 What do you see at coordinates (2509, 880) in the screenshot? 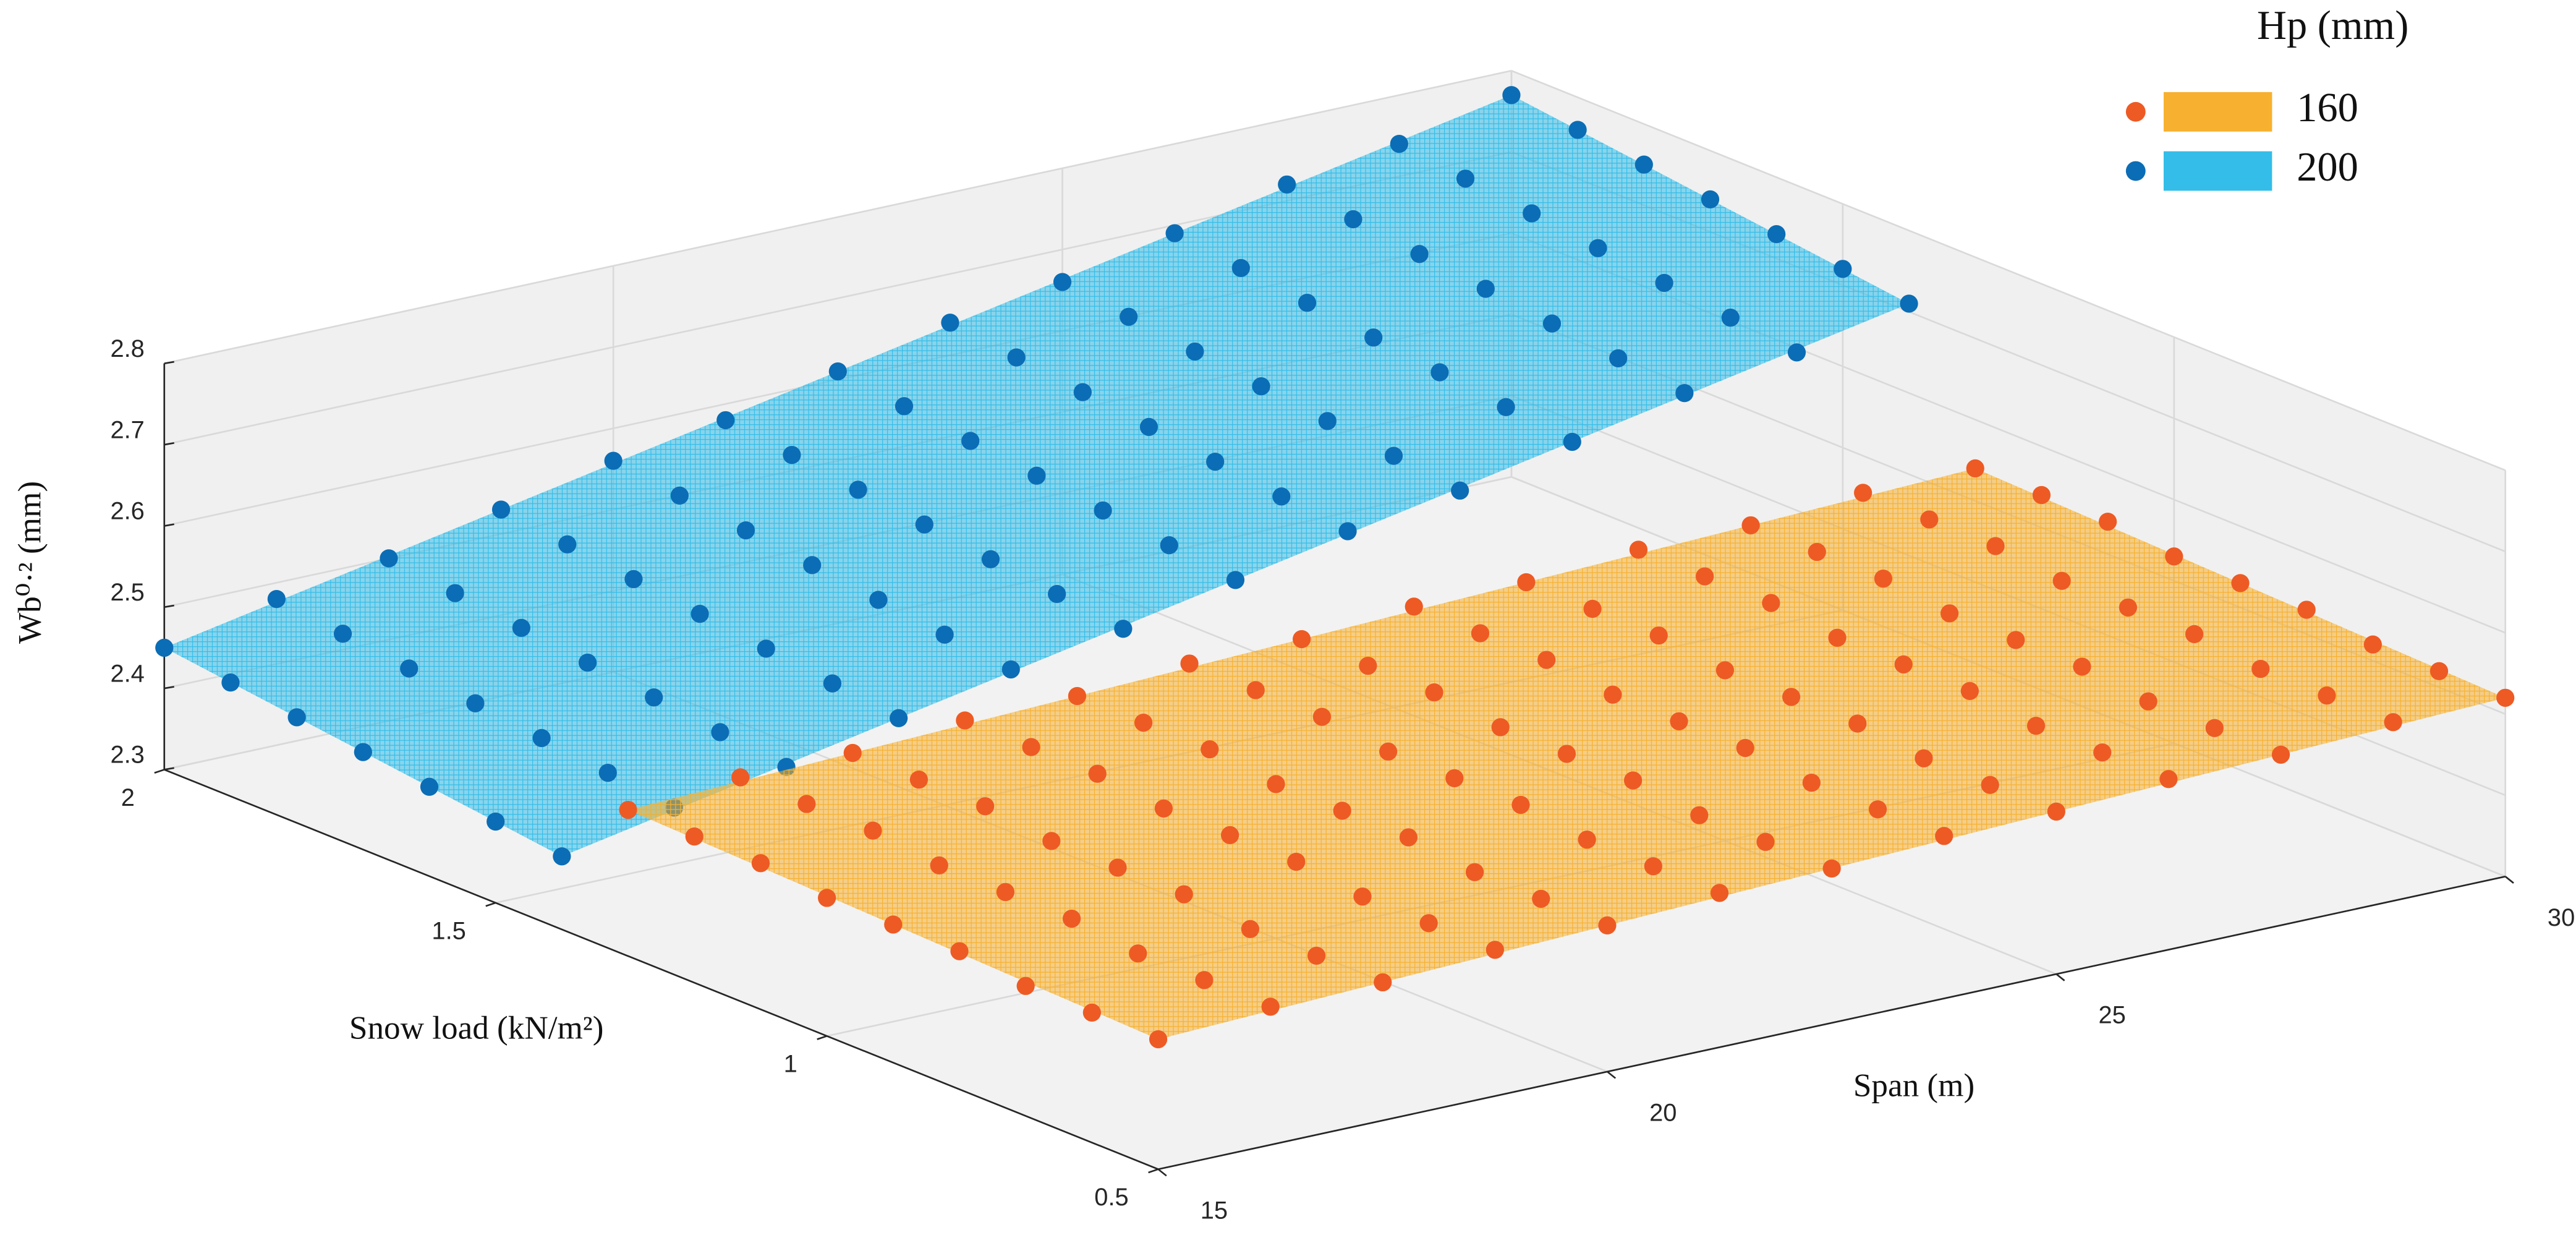
I see `x-tick` at bounding box center [2509, 880].